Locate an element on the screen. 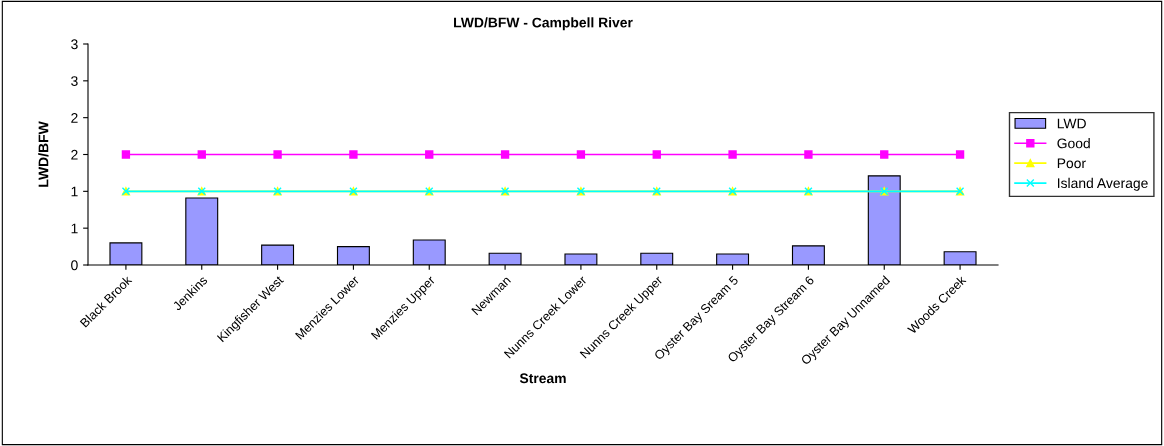 This screenshot has width=1164, height=446. chart-title: LWD/BFW - Campbell River is located at coordinates (543, 24).